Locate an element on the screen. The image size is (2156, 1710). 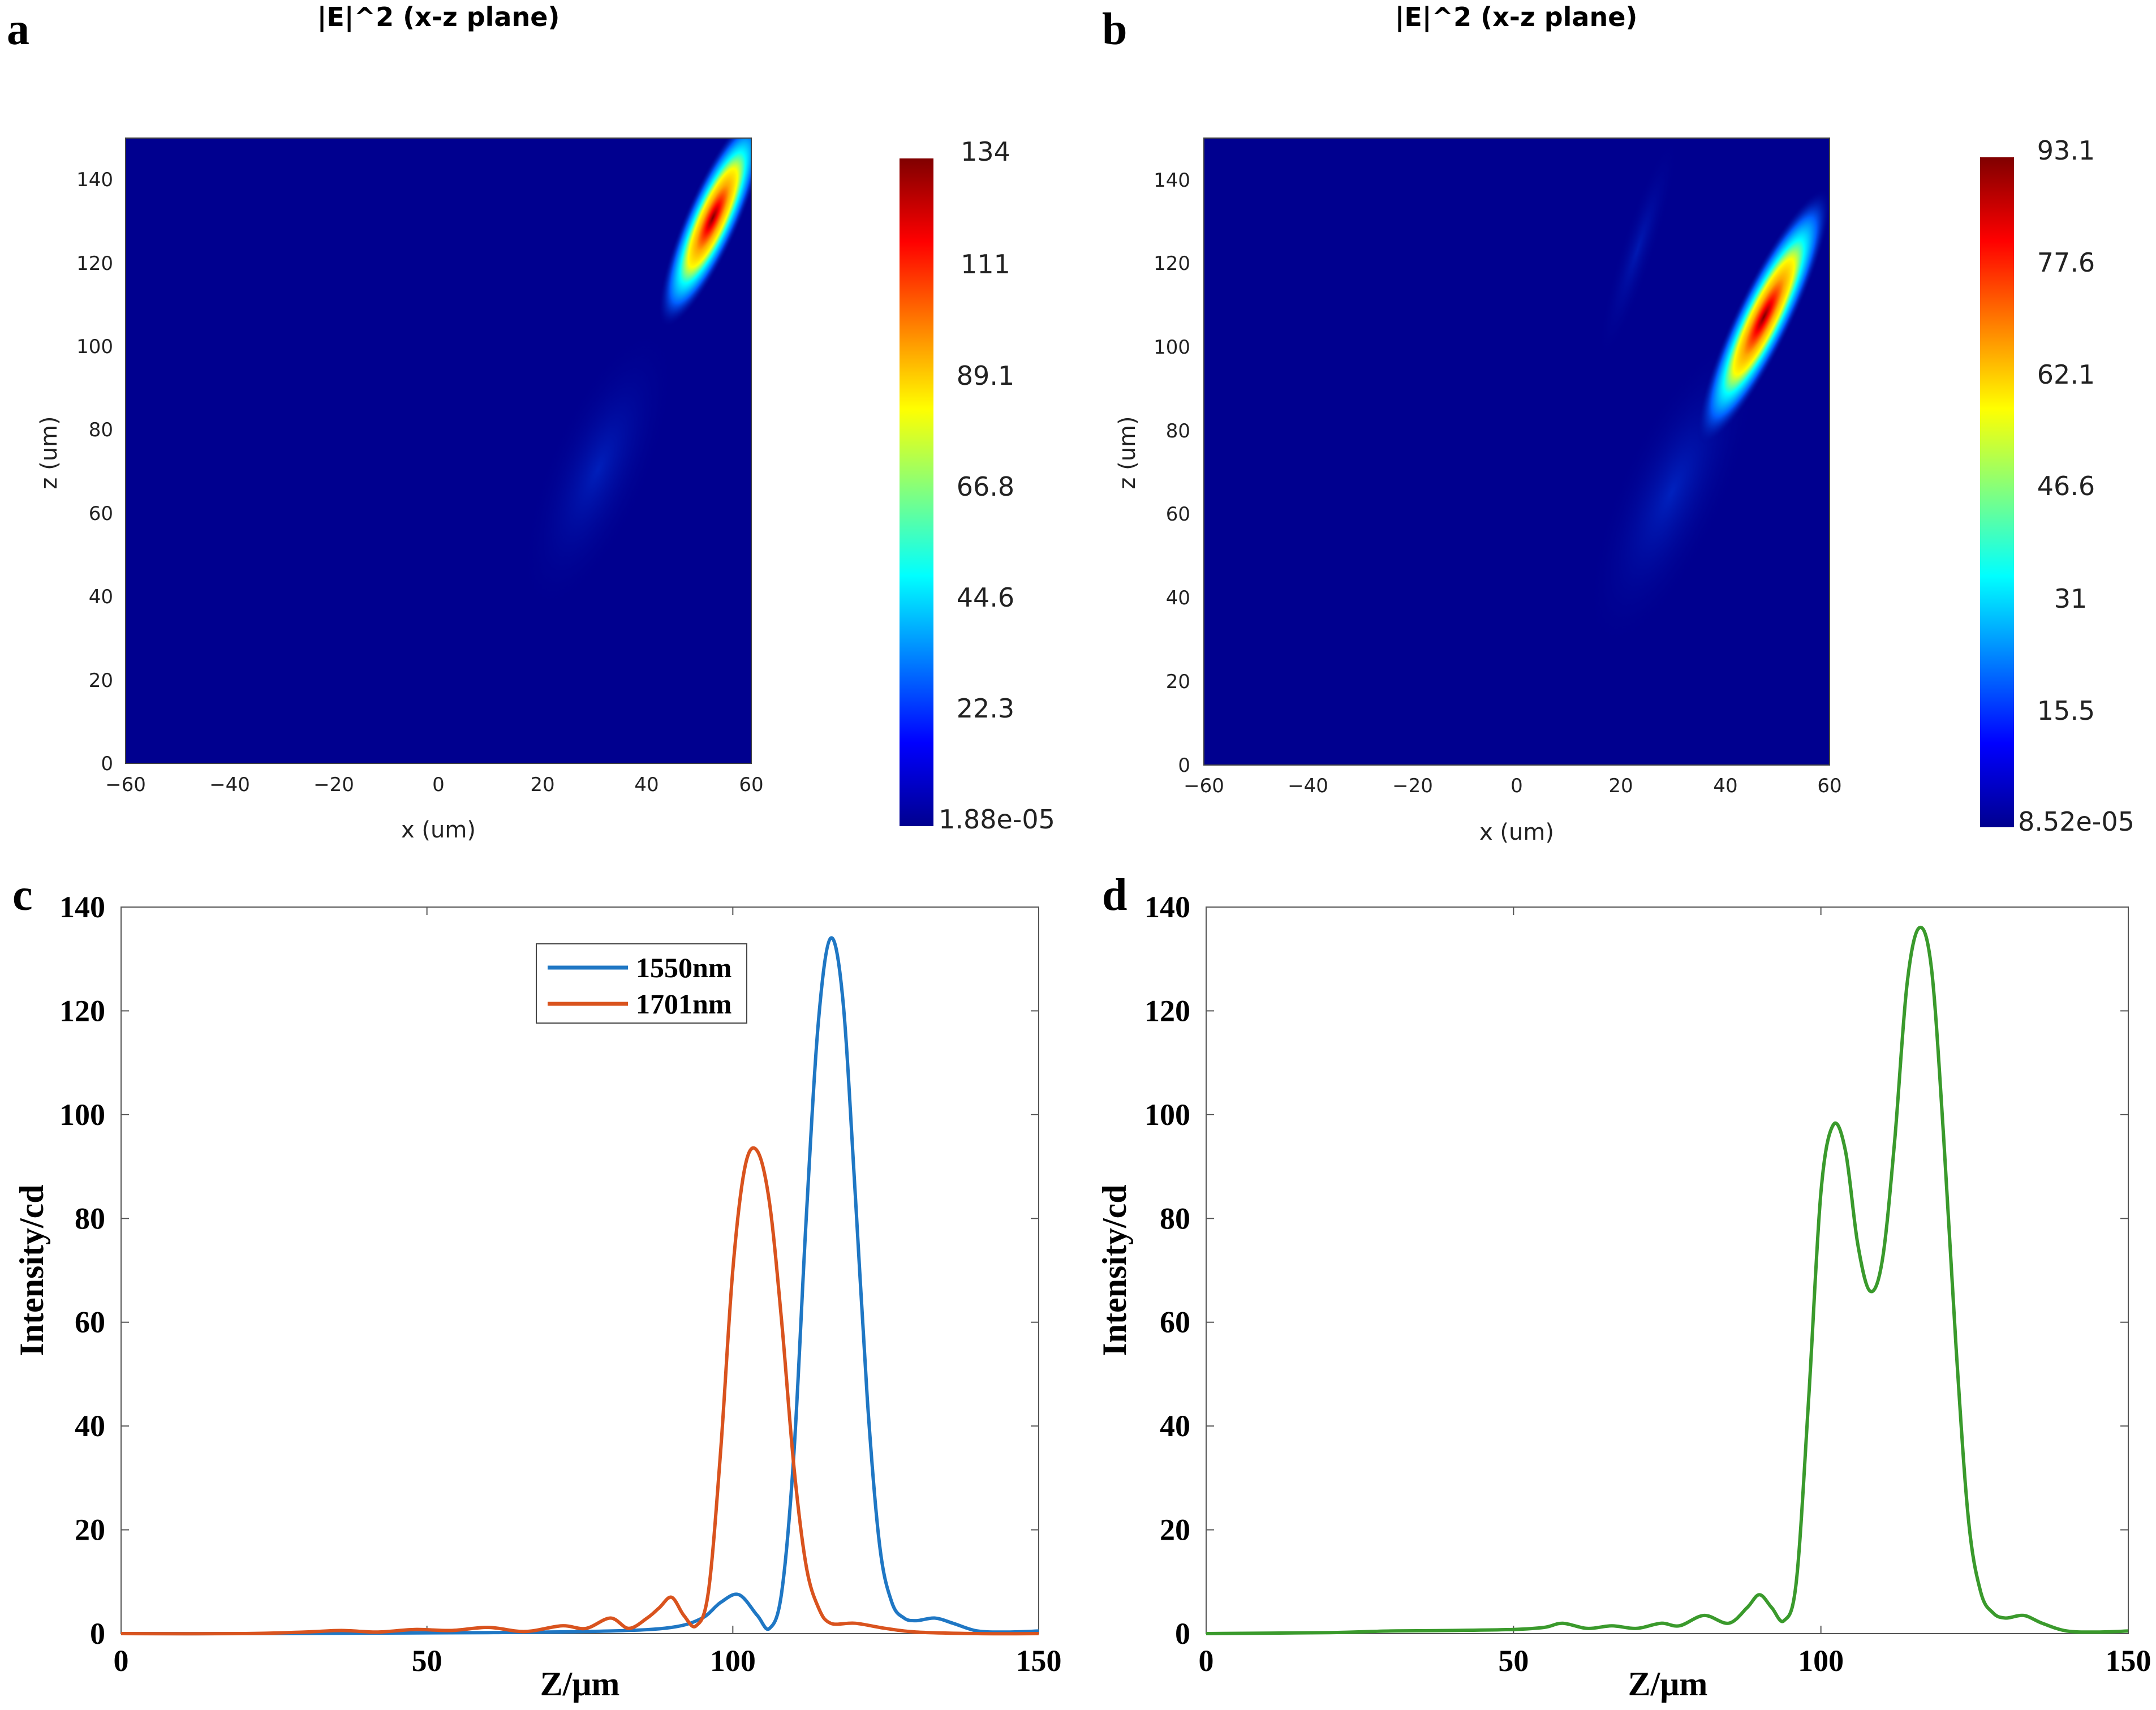
line-chart-d-ytick: 60 is located at coordinates (1175, 1322).